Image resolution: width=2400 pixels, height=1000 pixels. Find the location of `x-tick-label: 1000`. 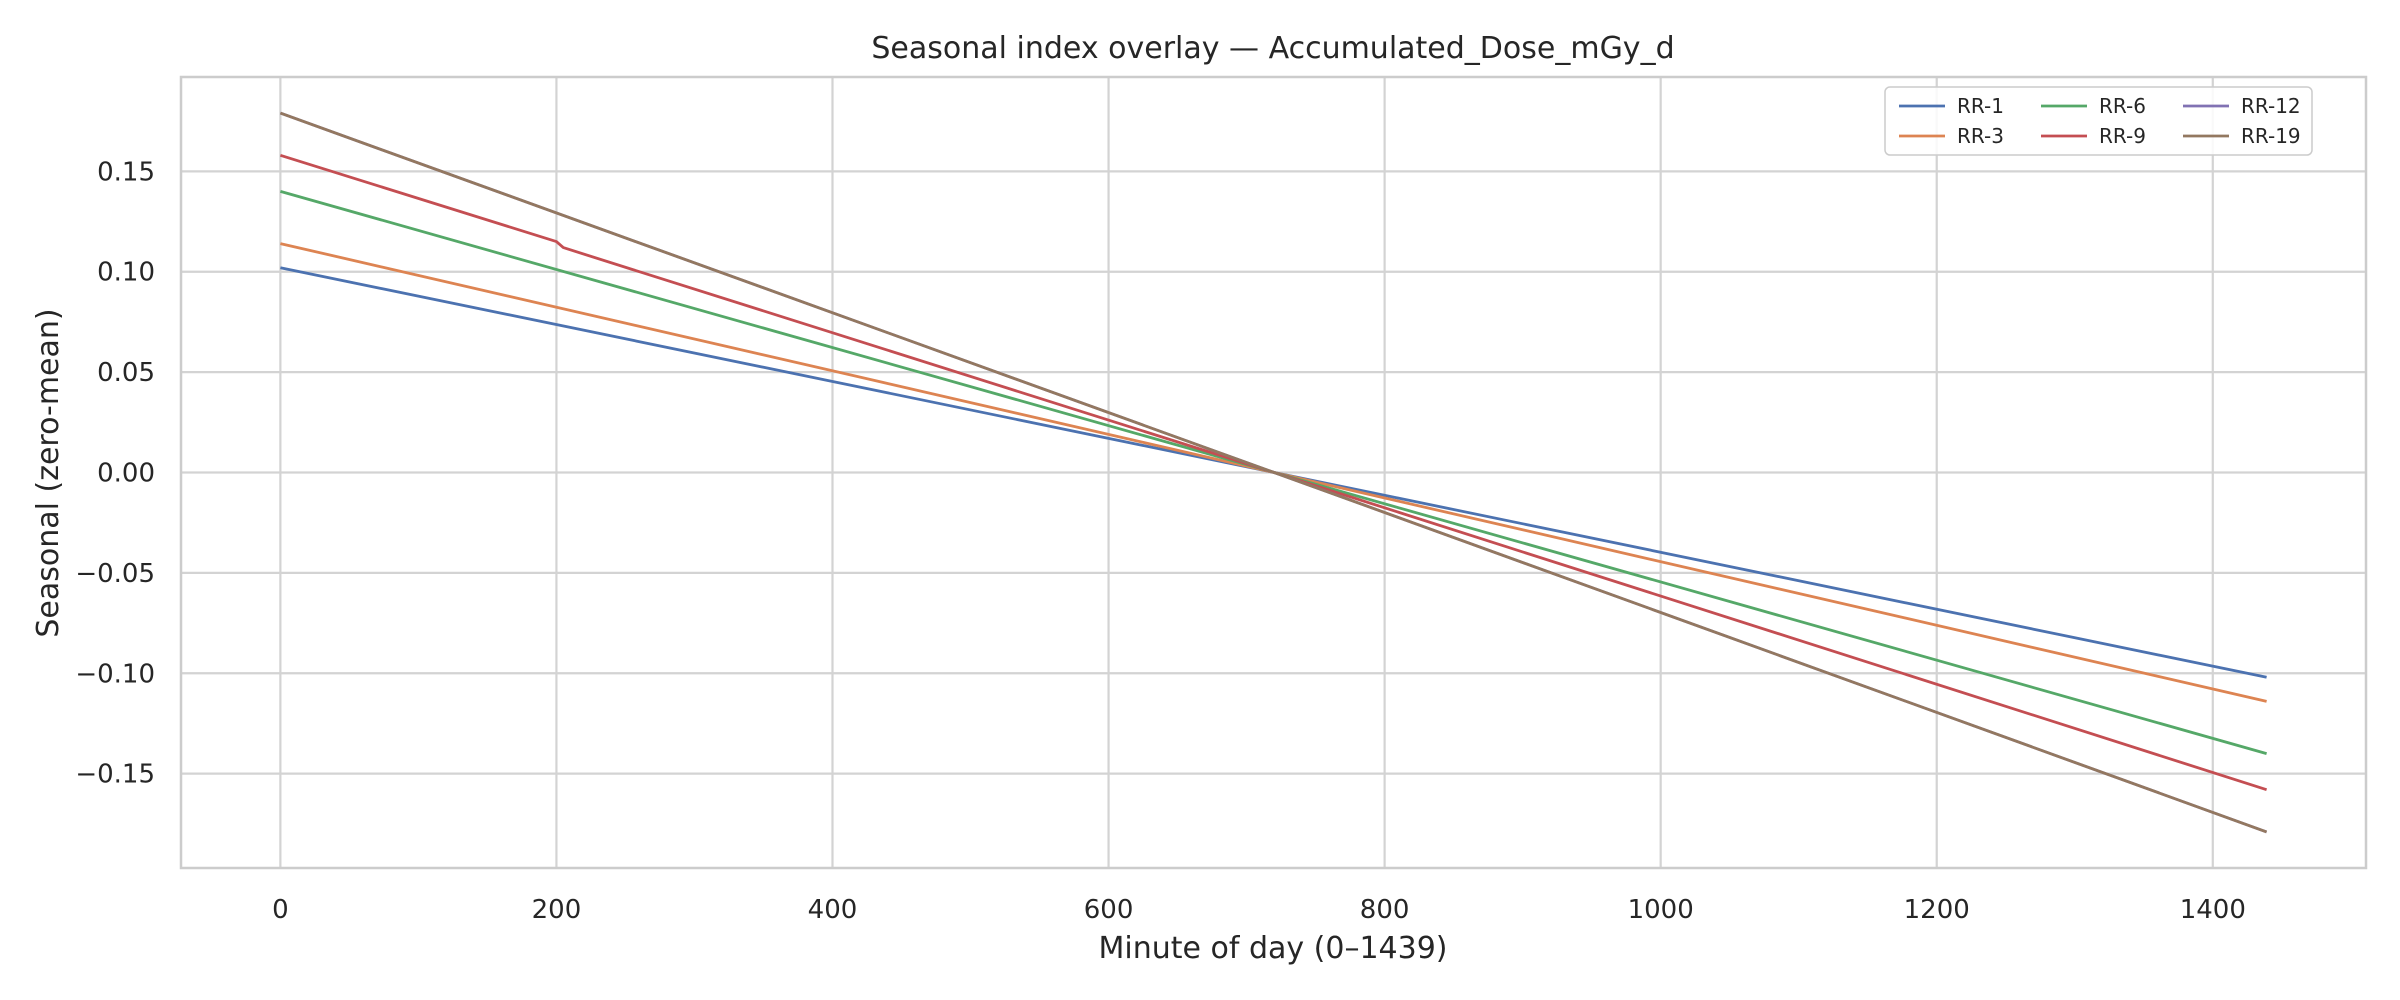

x-tick-label: 1000 is located at coordinates (1661, 910).